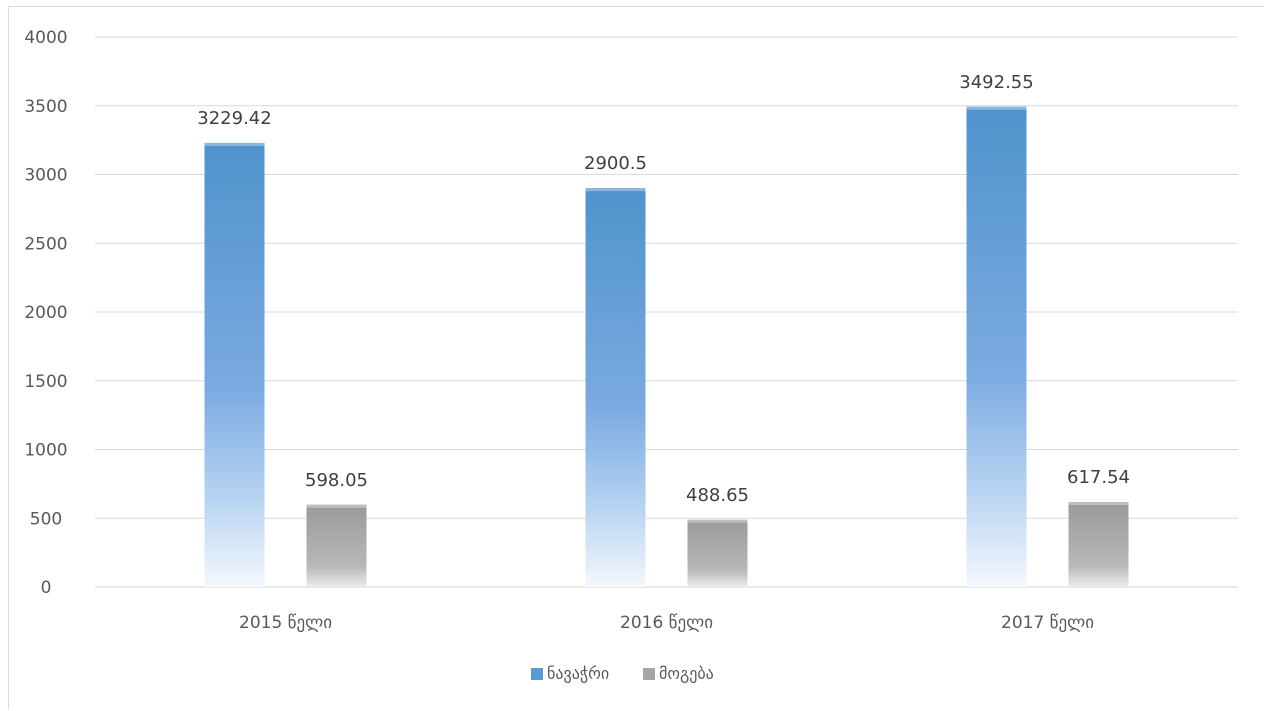 The width and height of the screenshot is (1265, 711). Describe the element at coordinates (45, 176) in the screenshot. I see `y-tick-label: 3000` at that location.